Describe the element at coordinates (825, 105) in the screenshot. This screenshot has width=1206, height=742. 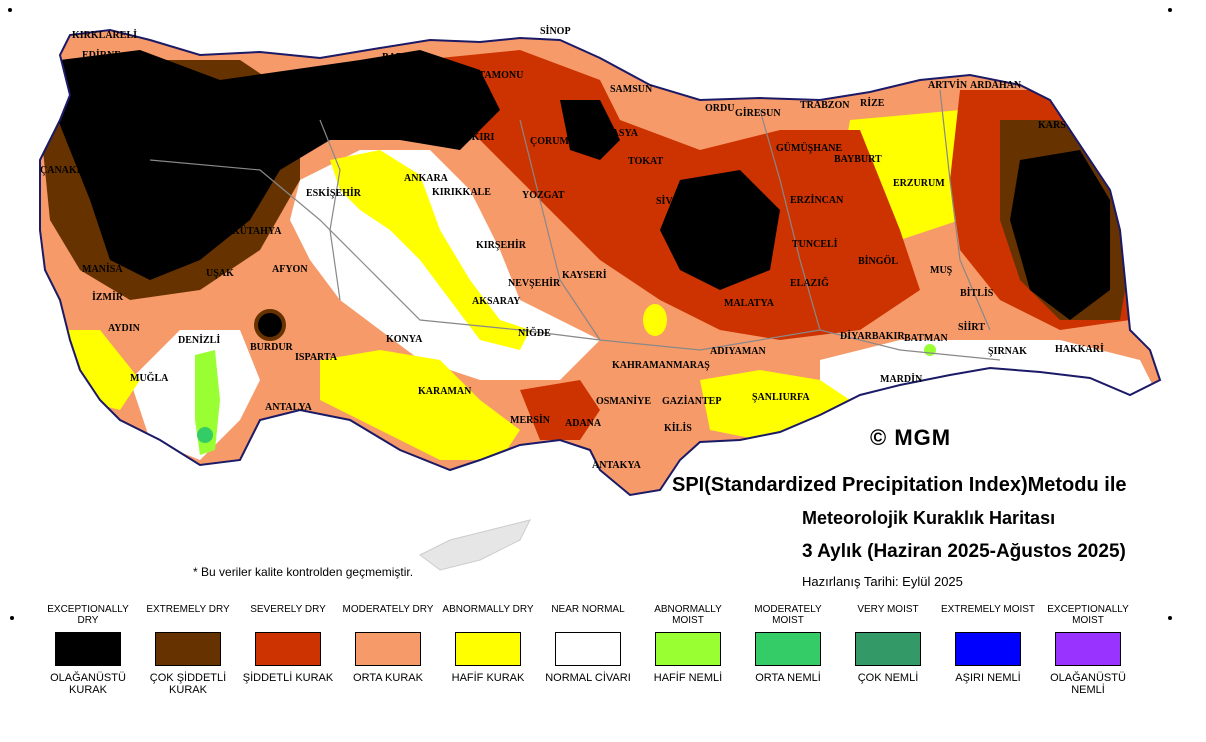
I see `city-label: TRABZON` at that location.